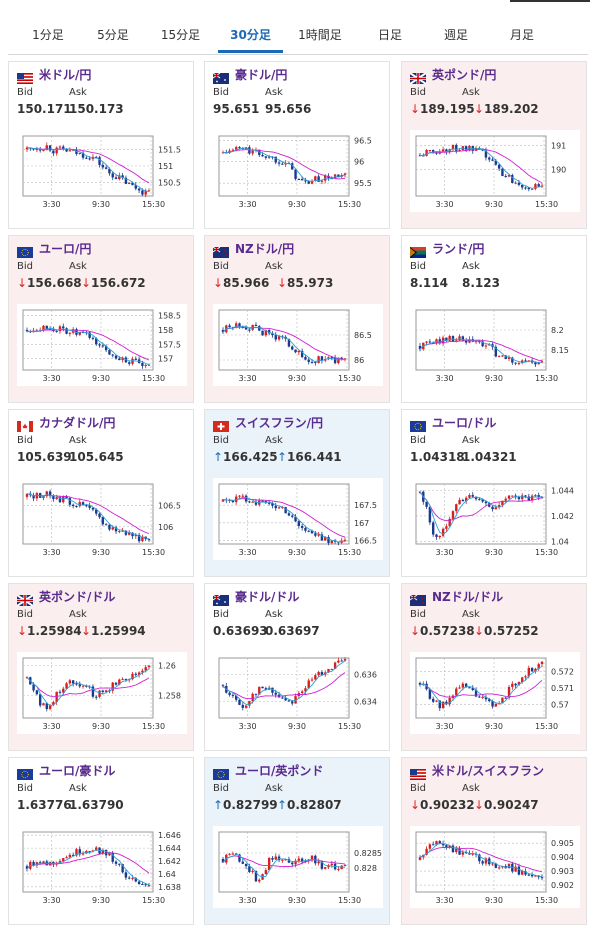 The height and width of the screenshot is (925, 599). Describe the element at coordinates (464, 75) in the screenshot. I see `pair-name: 英ポンド/円` at that location.